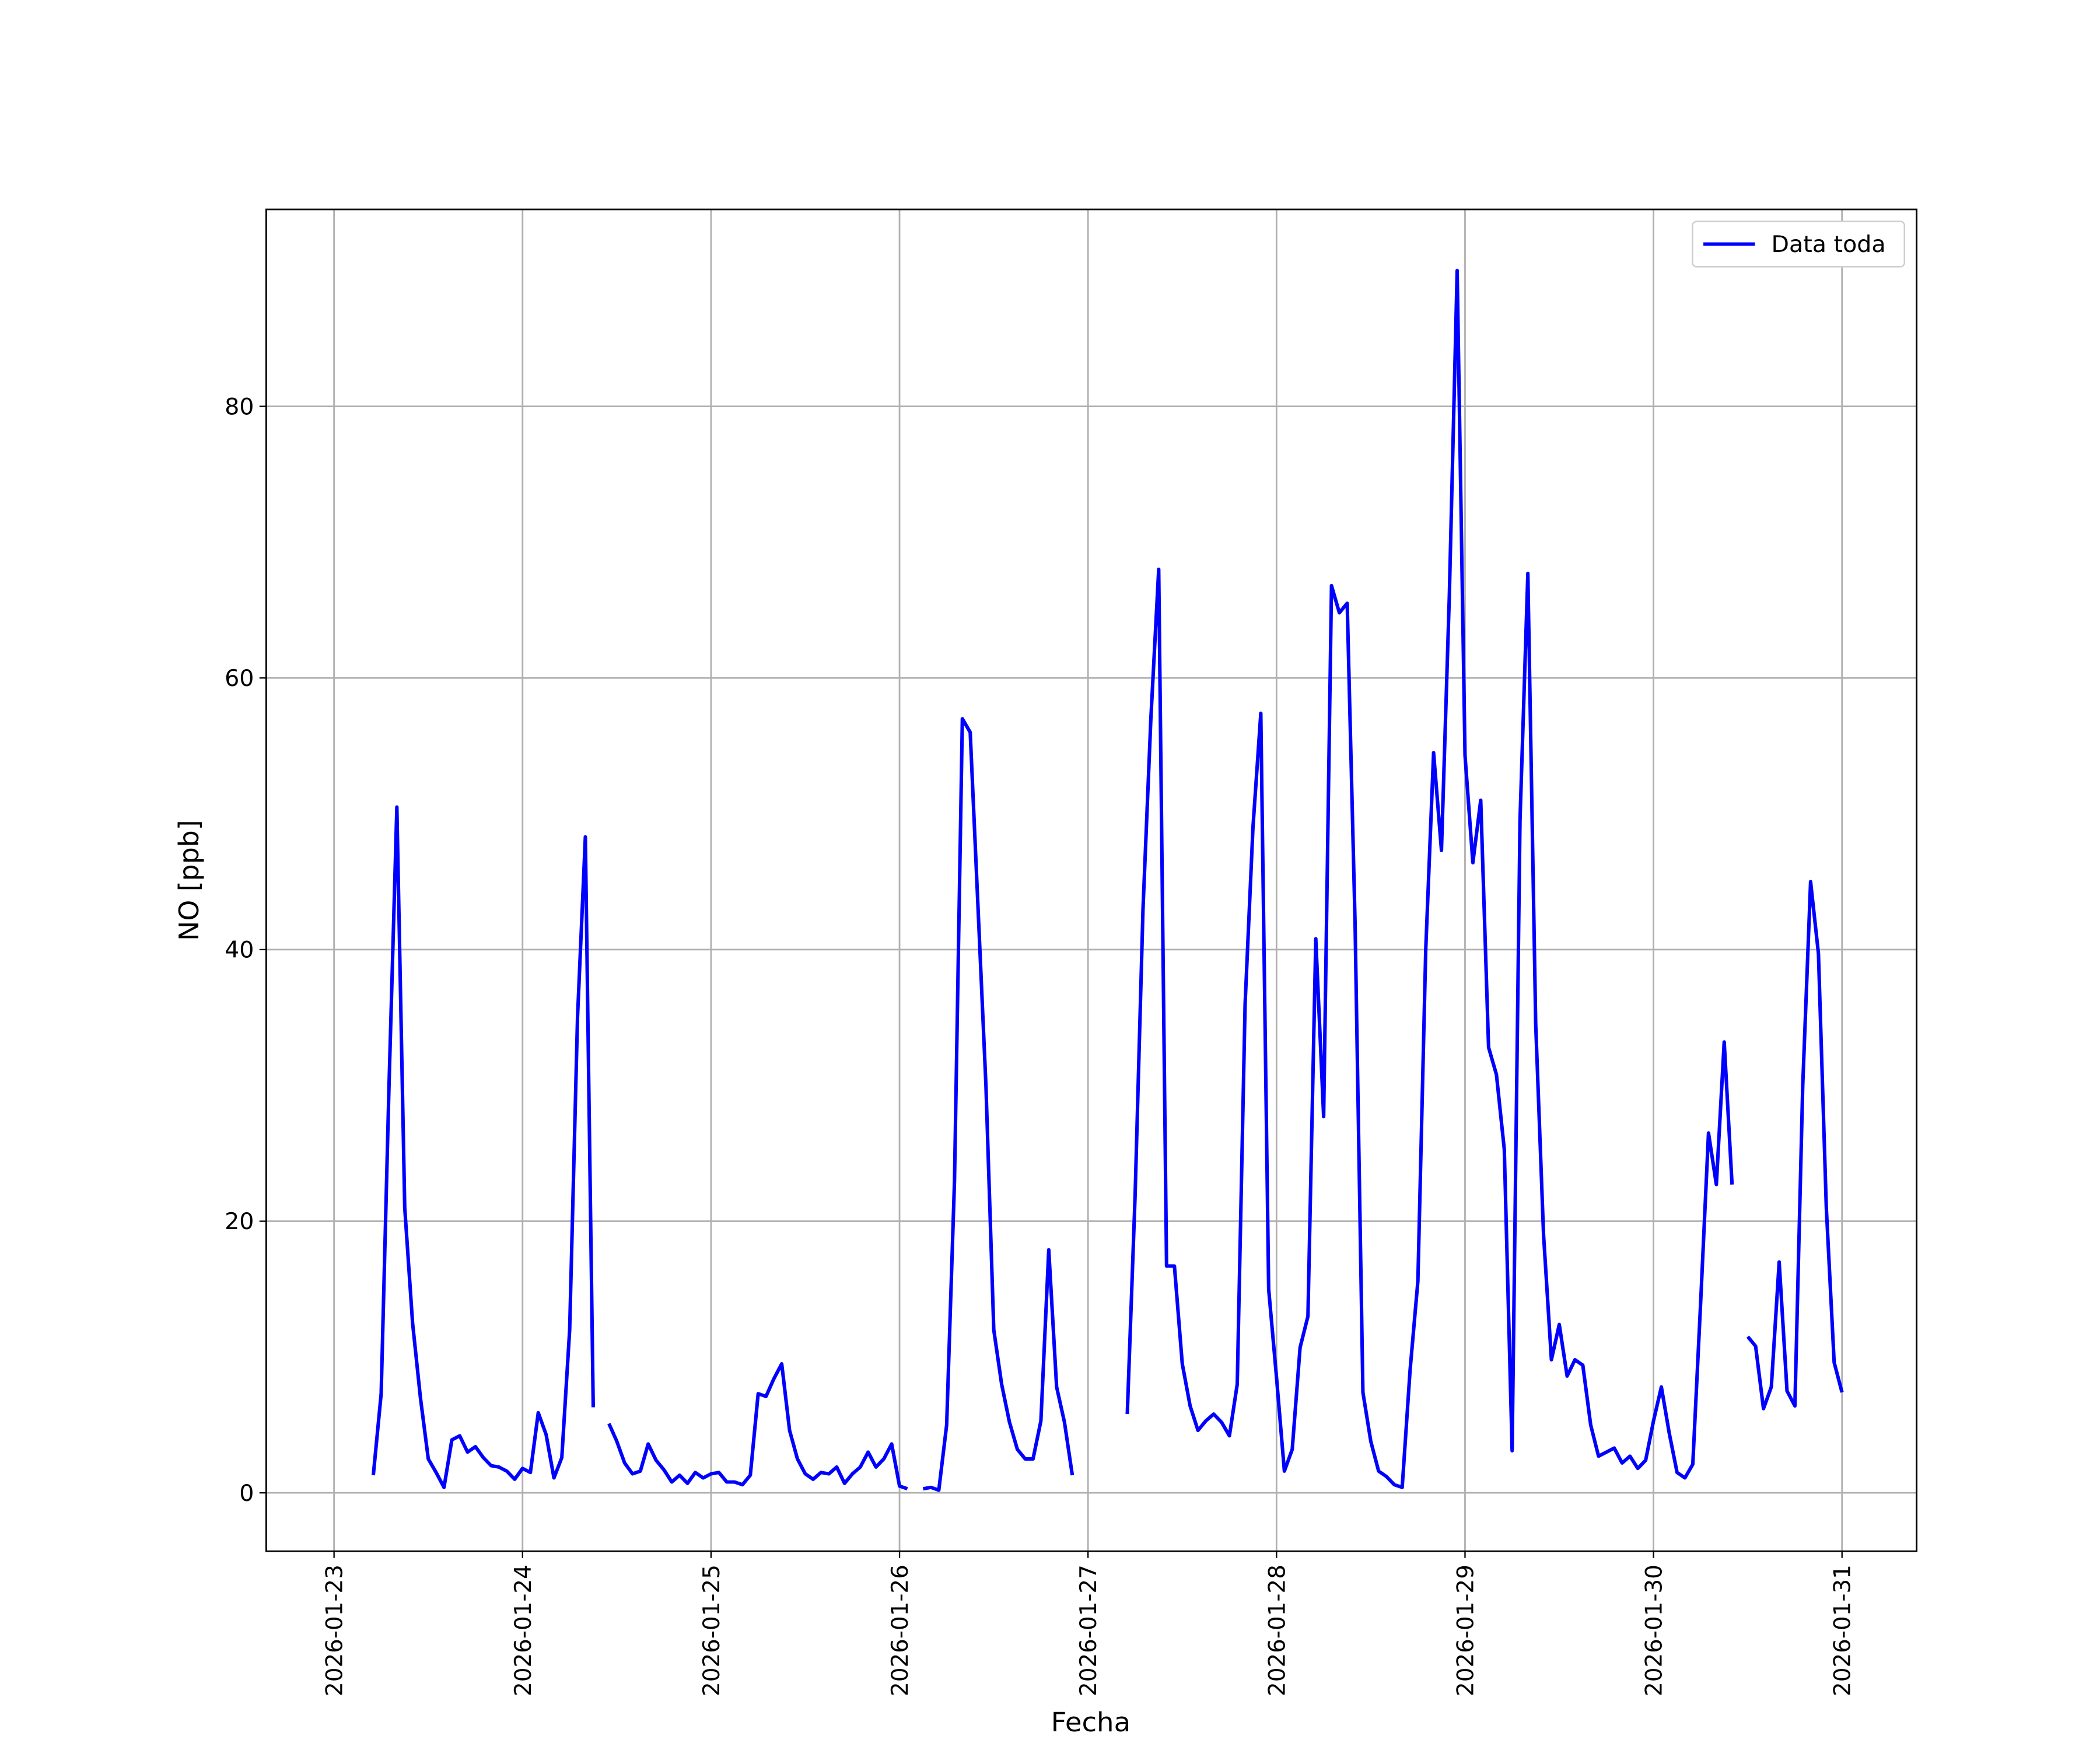  Describe the element at coordinates (246, 1493) in the screenshot. I see `y-tick-label: 0` at that location.